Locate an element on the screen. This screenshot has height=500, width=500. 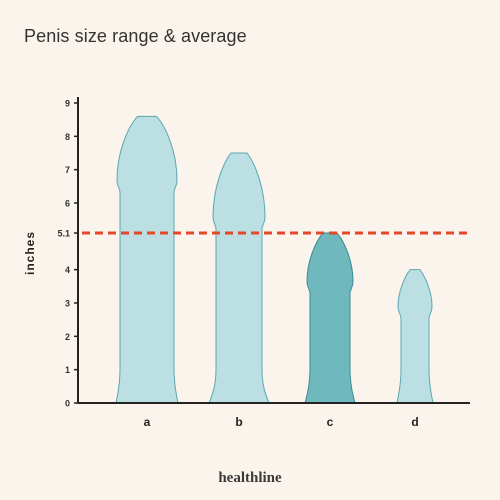
x-tick-label: d is located at coordinates (414, 422).